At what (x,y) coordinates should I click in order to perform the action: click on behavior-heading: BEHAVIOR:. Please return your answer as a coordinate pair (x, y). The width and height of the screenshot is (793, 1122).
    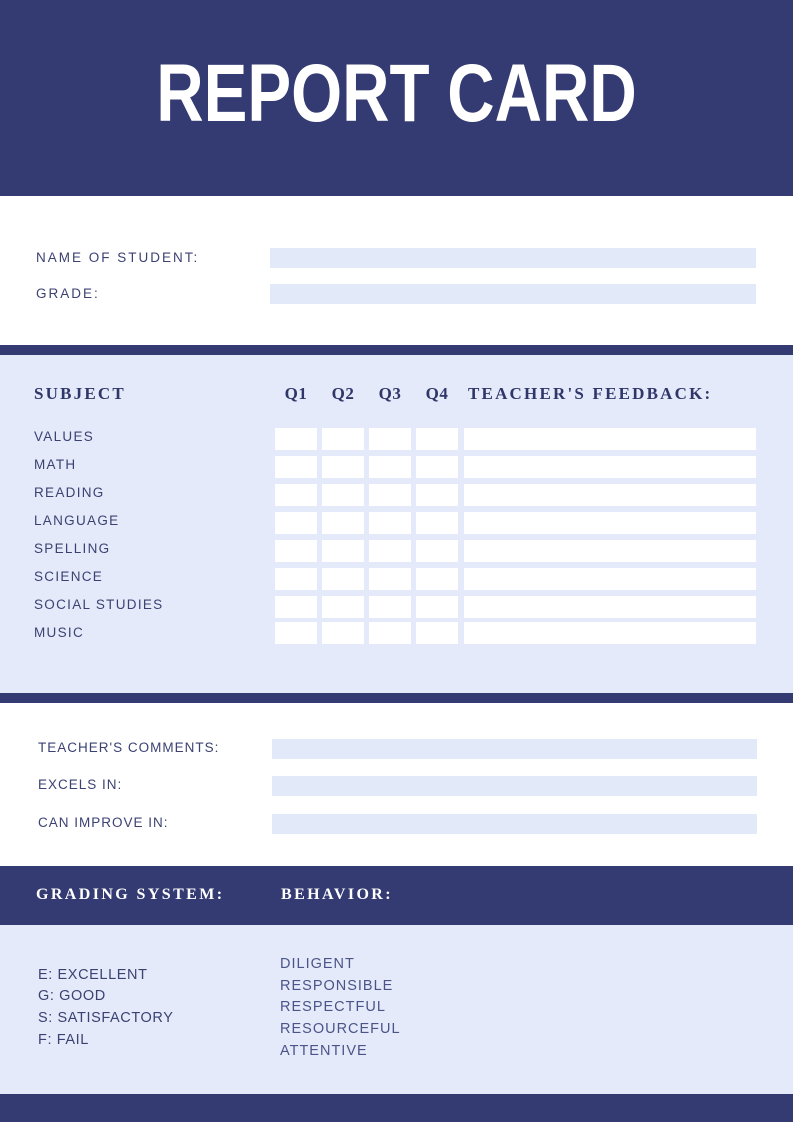
    Looking at the image, I should click on (337, 894).